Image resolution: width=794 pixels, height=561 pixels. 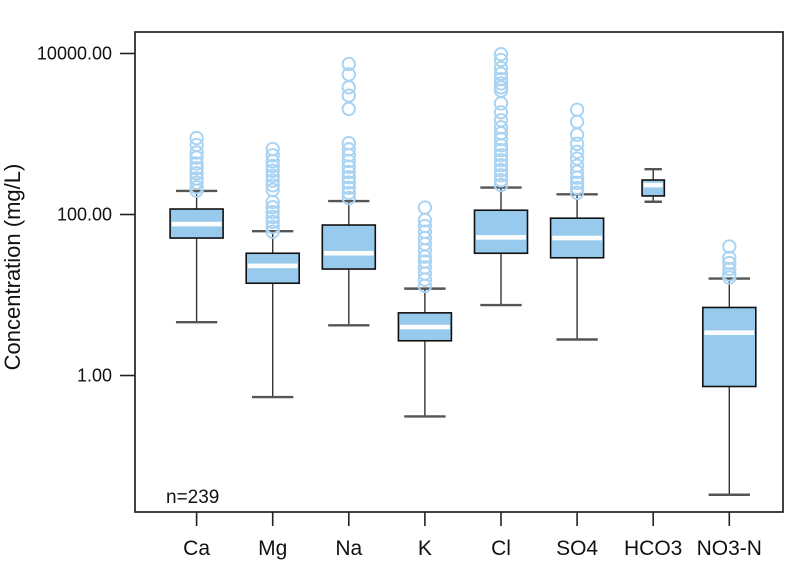 What do you see at coordinates (192, 497) in the screenshot?
I see `sample-size-annotation: n=239` at bounding box center [192, 497].